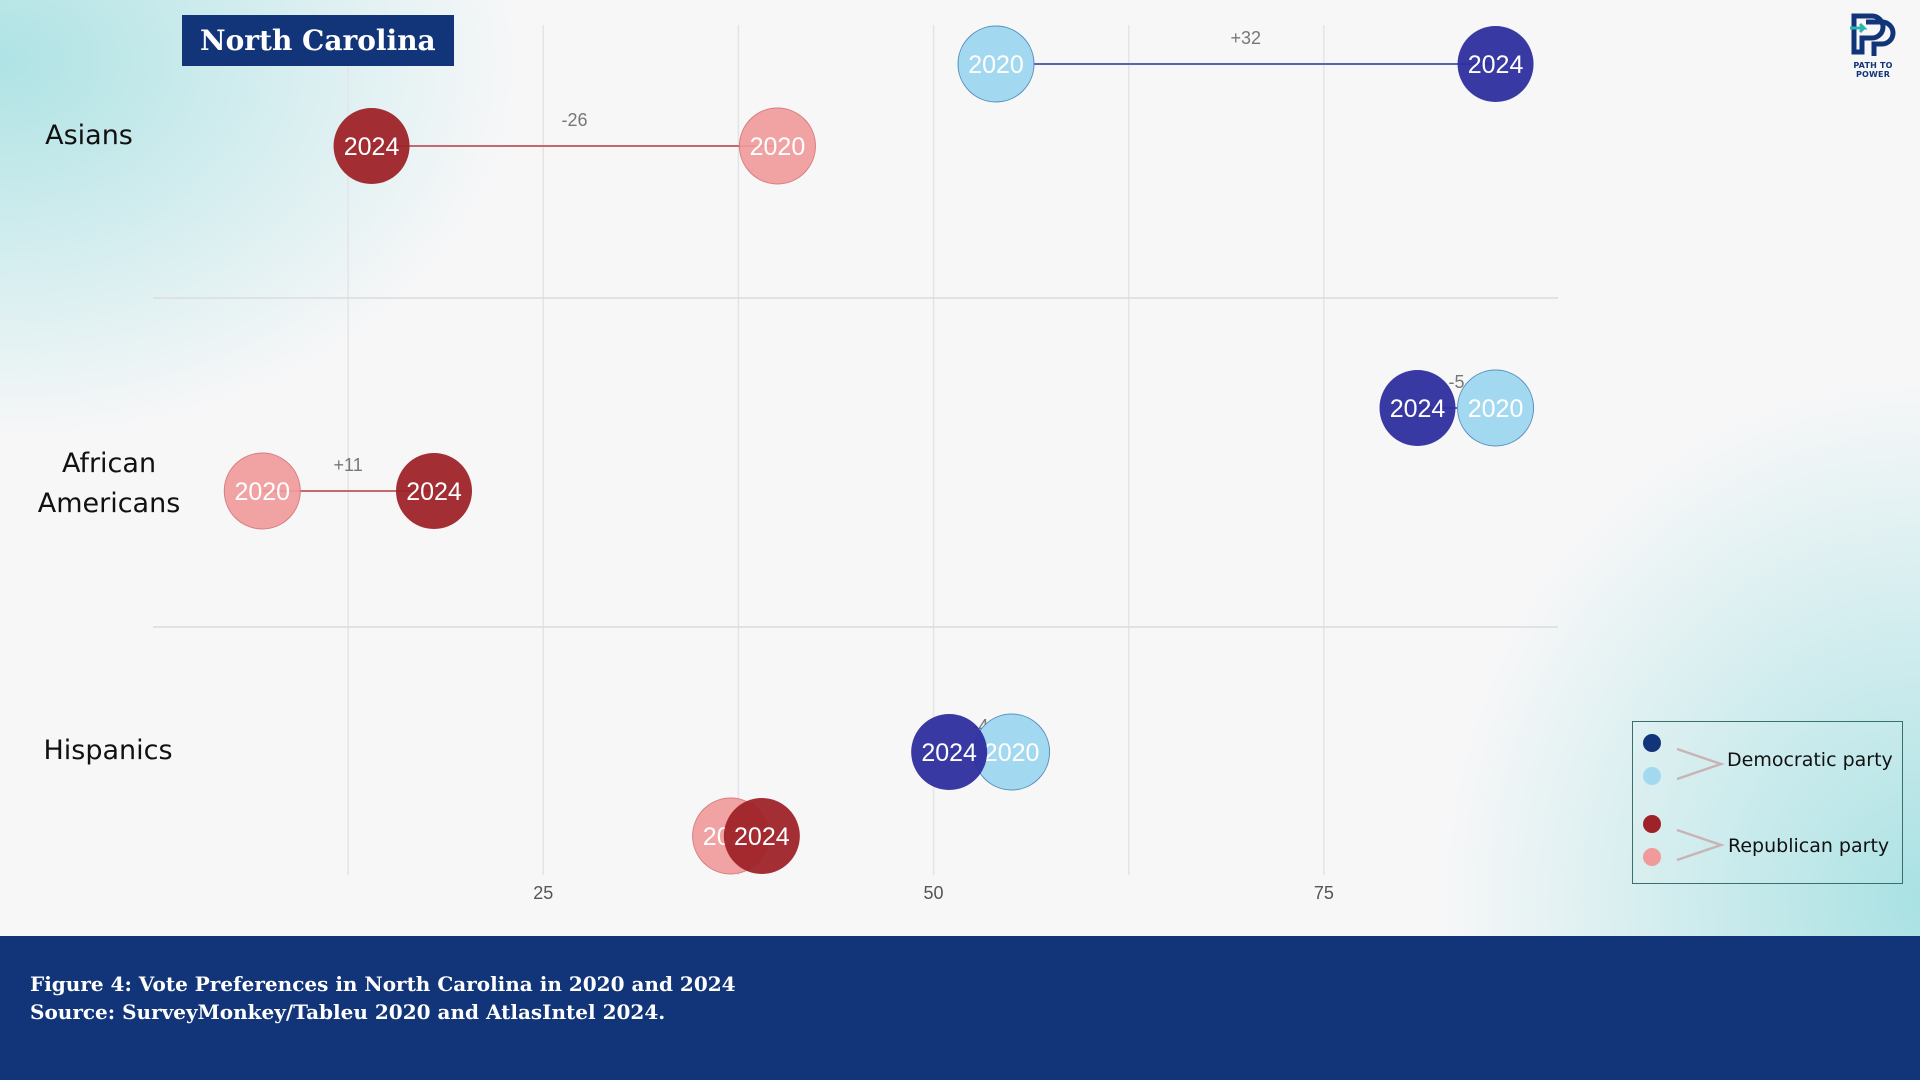  Describe the element at coordinates (1457, 382) in the screenshot. I see `change-label-dem-african-americans: -5` at that location.